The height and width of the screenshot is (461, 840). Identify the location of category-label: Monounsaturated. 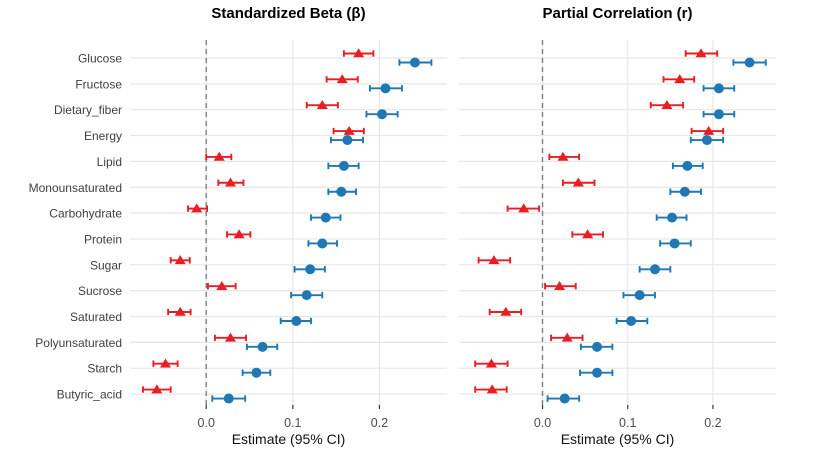
(75, 188).